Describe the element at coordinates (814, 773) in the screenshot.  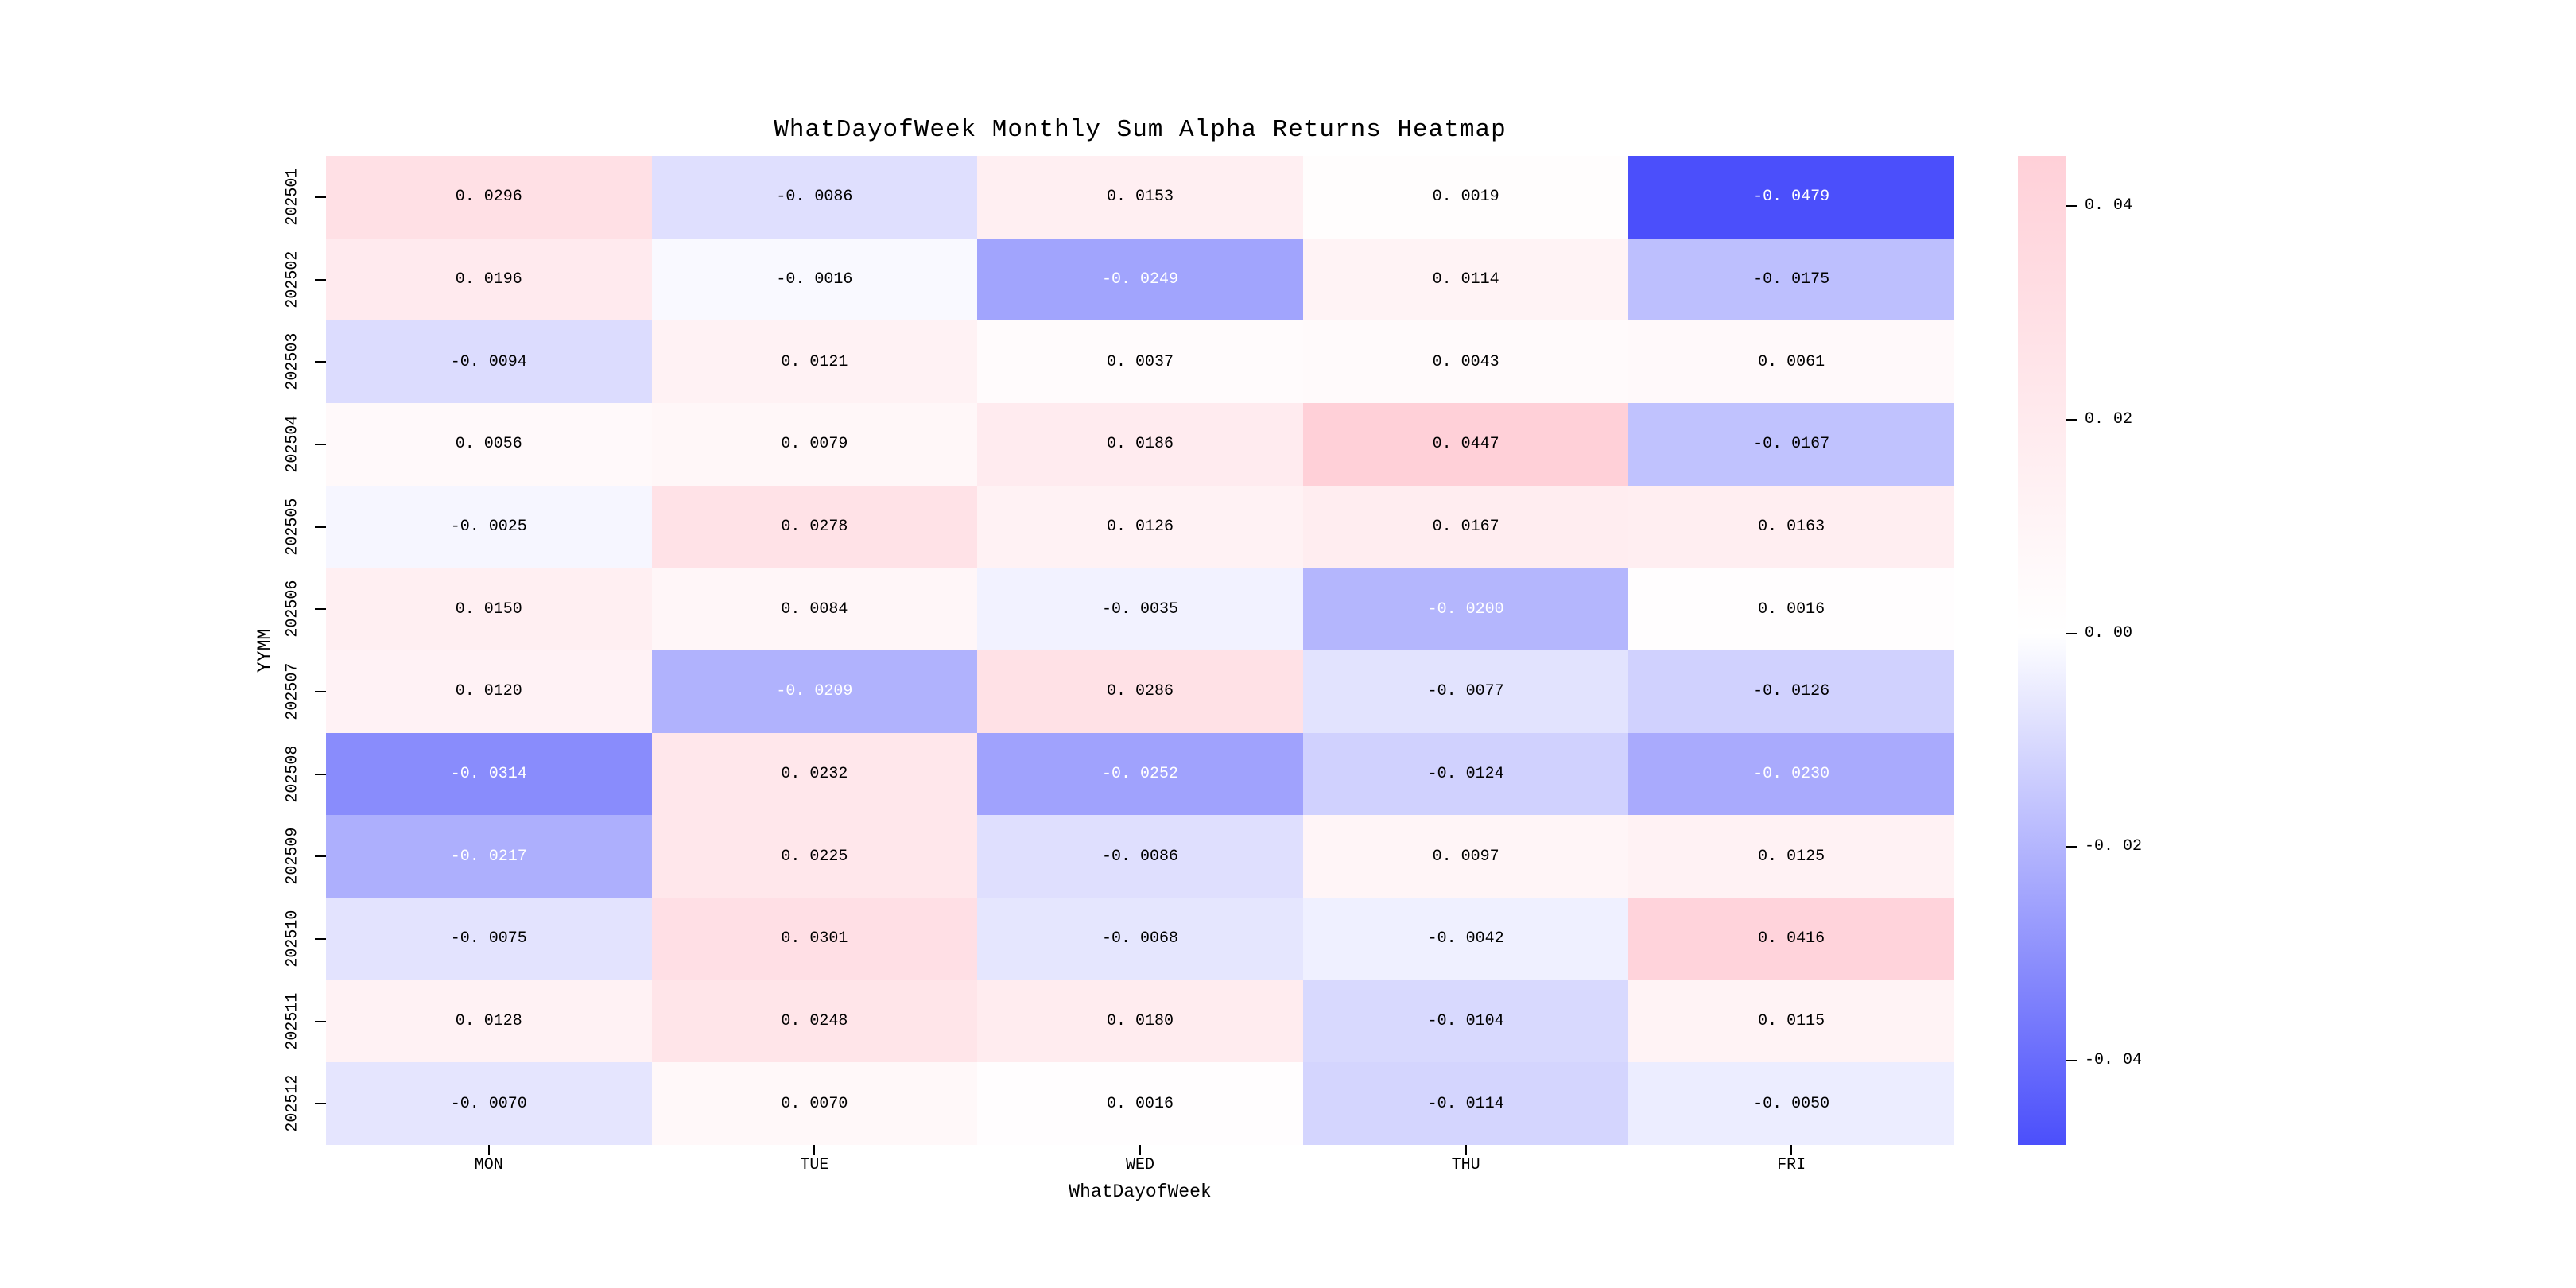
I see `cell-value: 0. 0232` at that location.